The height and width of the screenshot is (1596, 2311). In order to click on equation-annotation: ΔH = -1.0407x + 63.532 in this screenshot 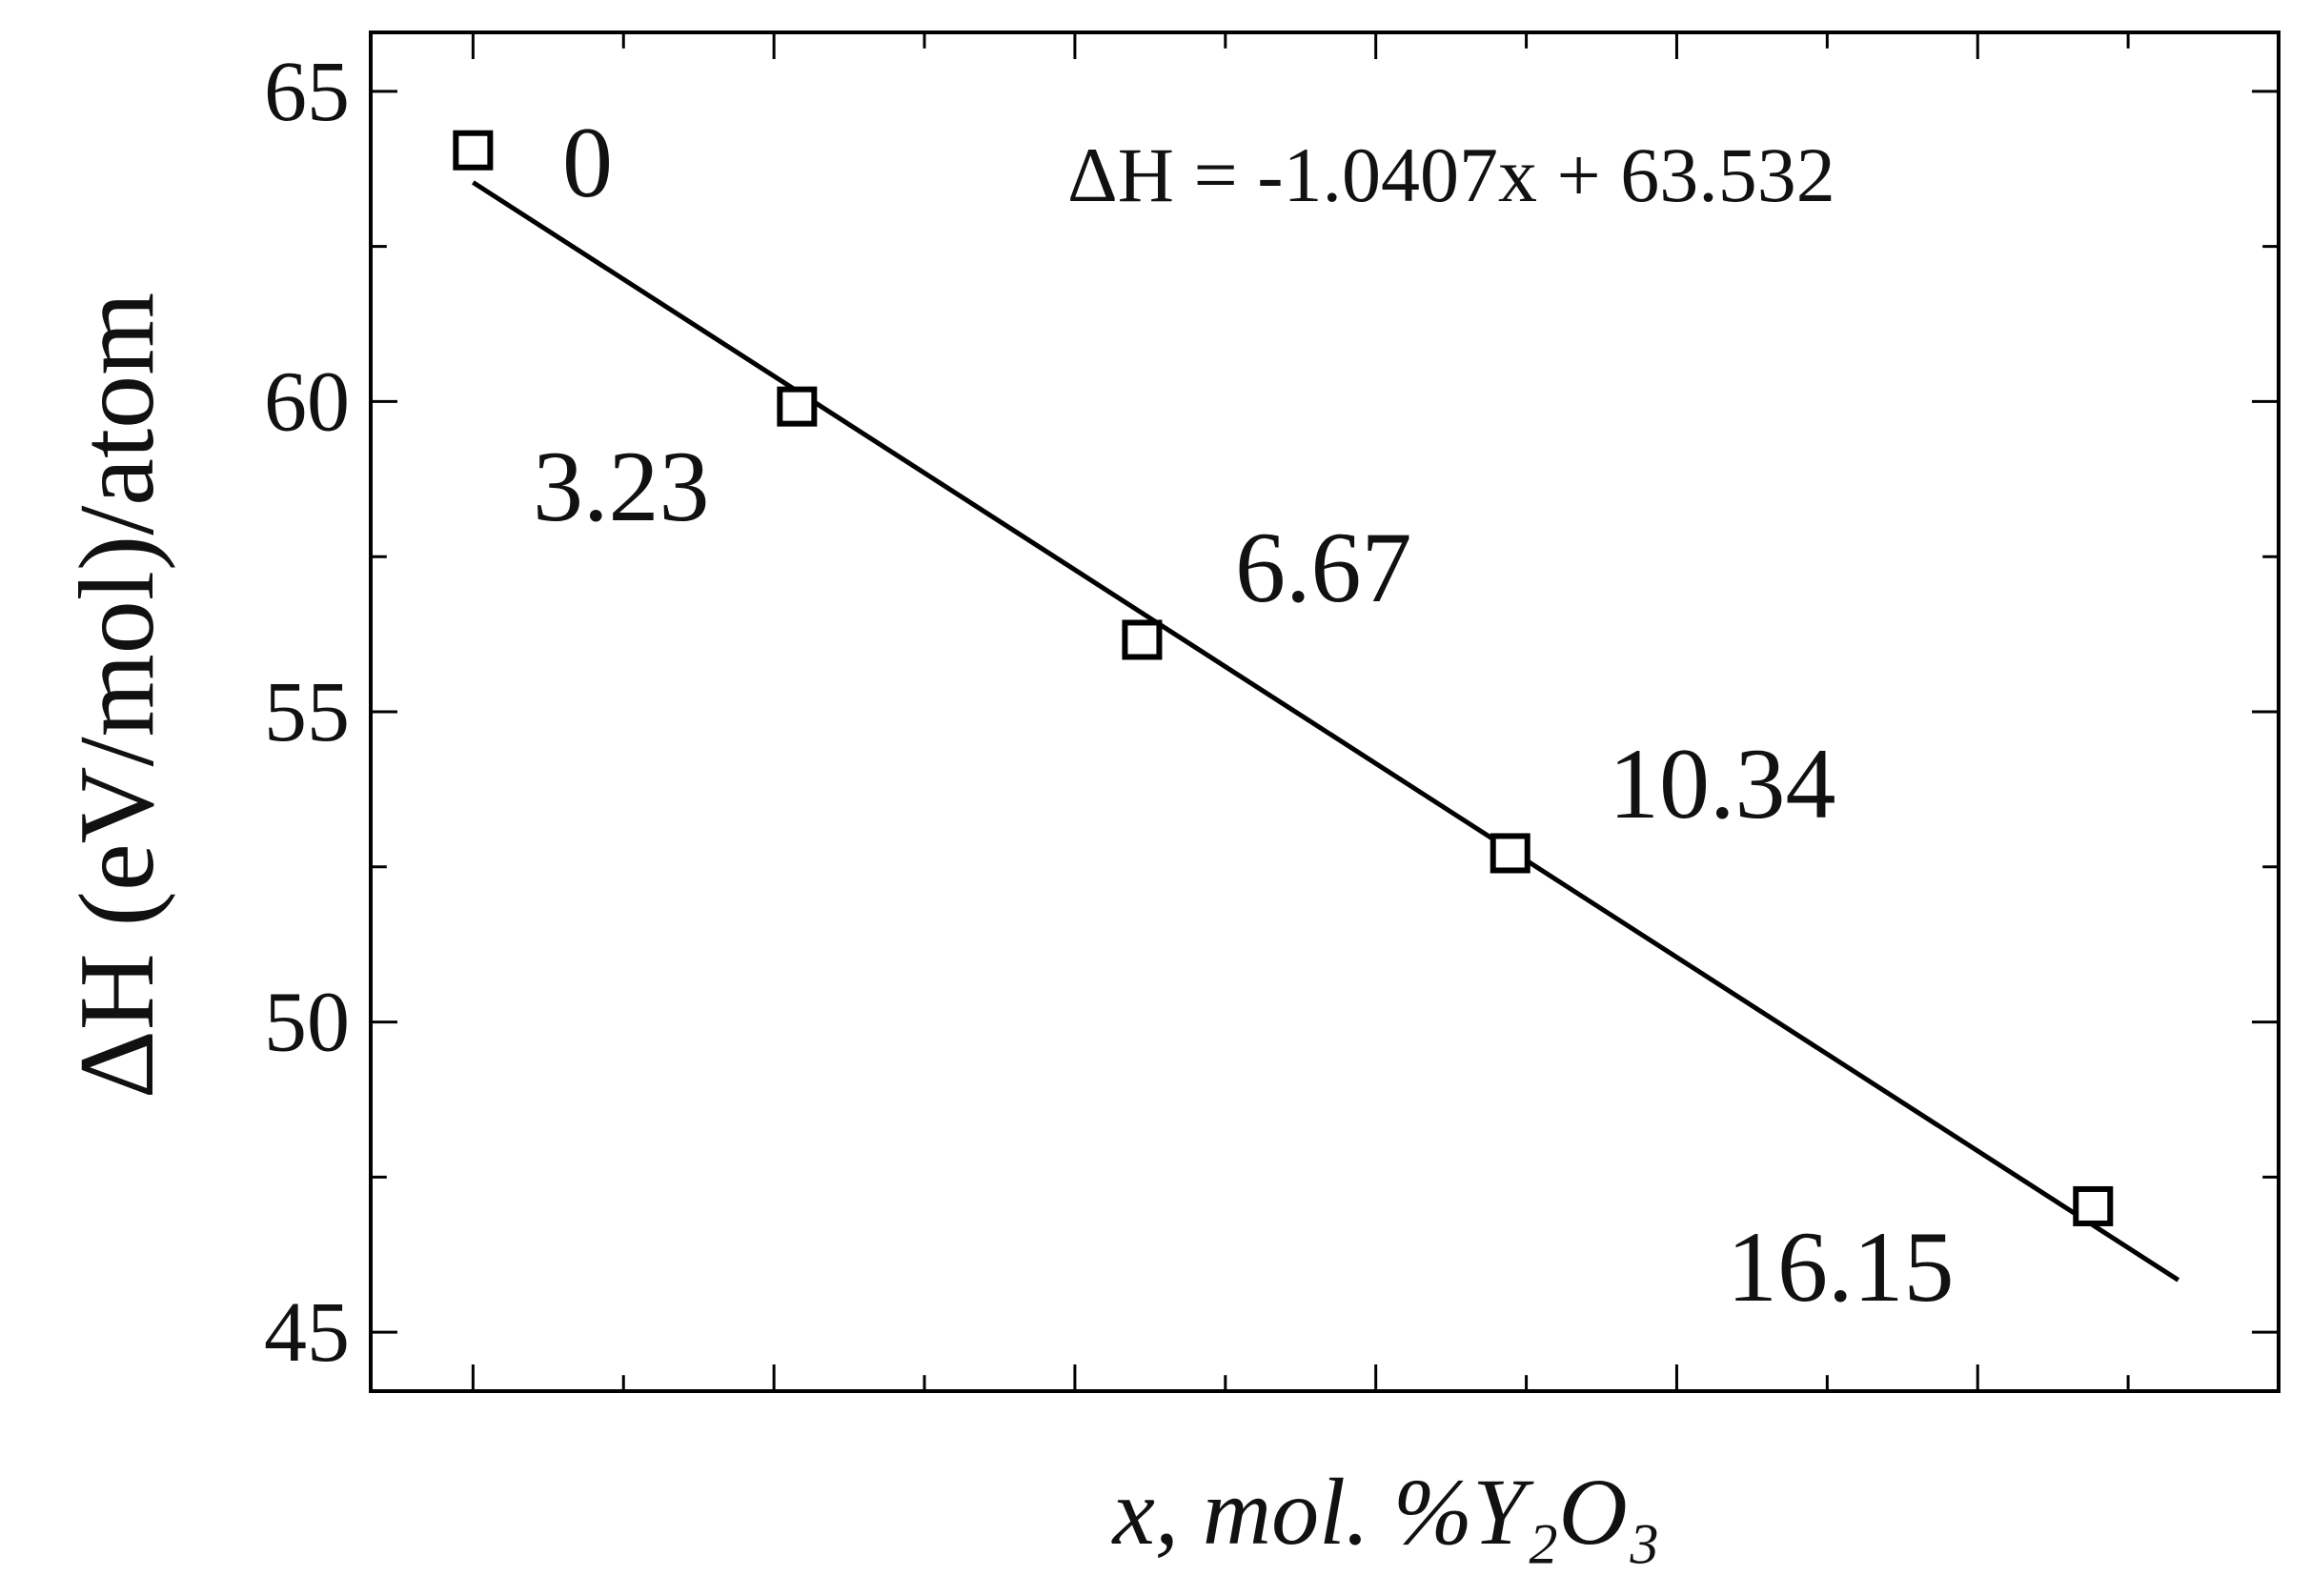, I will do `click(1451, 174)`.